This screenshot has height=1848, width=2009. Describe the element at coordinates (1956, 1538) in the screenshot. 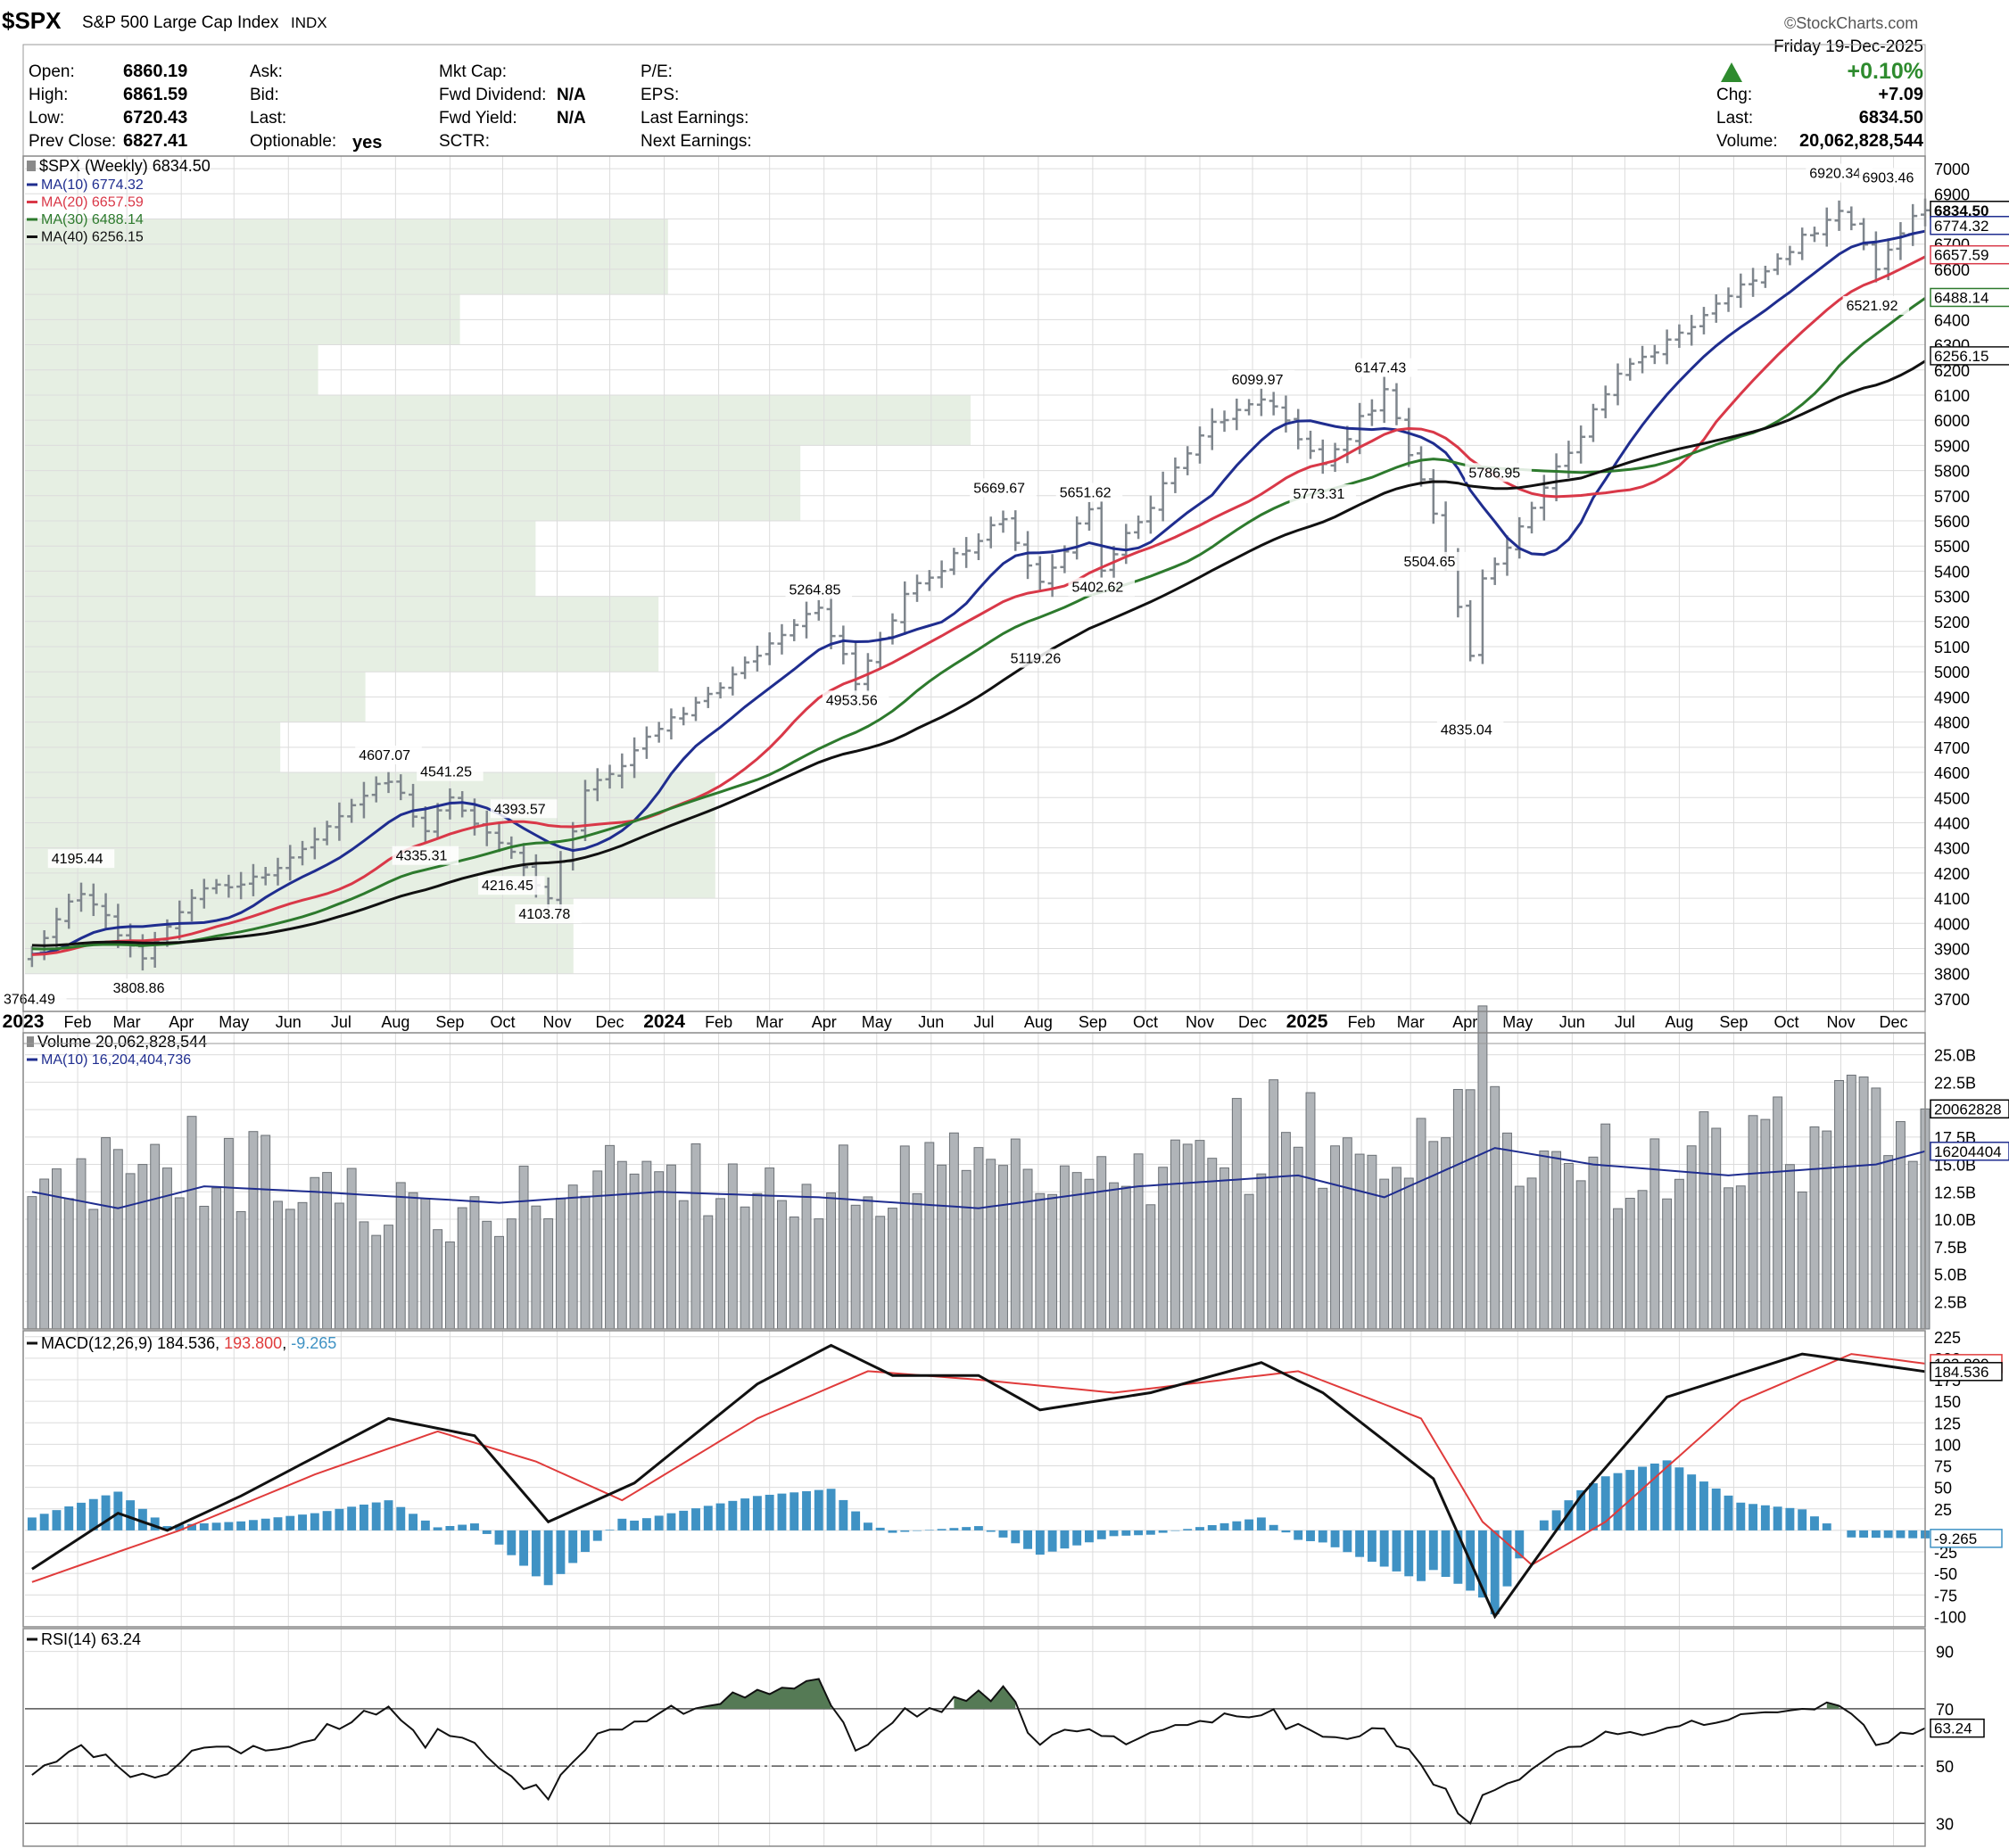

I see `macd-value-tag-label: -9.265` at that location.